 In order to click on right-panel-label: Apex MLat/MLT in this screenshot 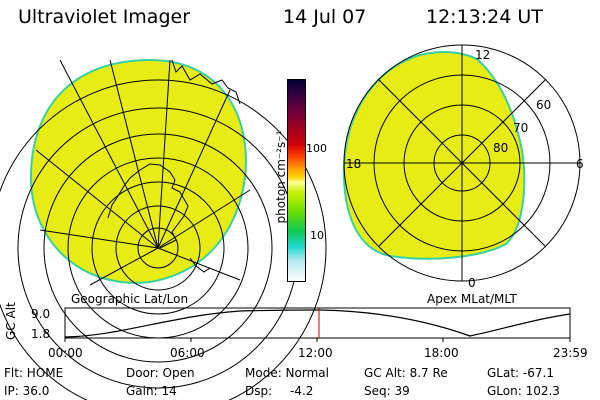, I will do `click(472, 299)`.